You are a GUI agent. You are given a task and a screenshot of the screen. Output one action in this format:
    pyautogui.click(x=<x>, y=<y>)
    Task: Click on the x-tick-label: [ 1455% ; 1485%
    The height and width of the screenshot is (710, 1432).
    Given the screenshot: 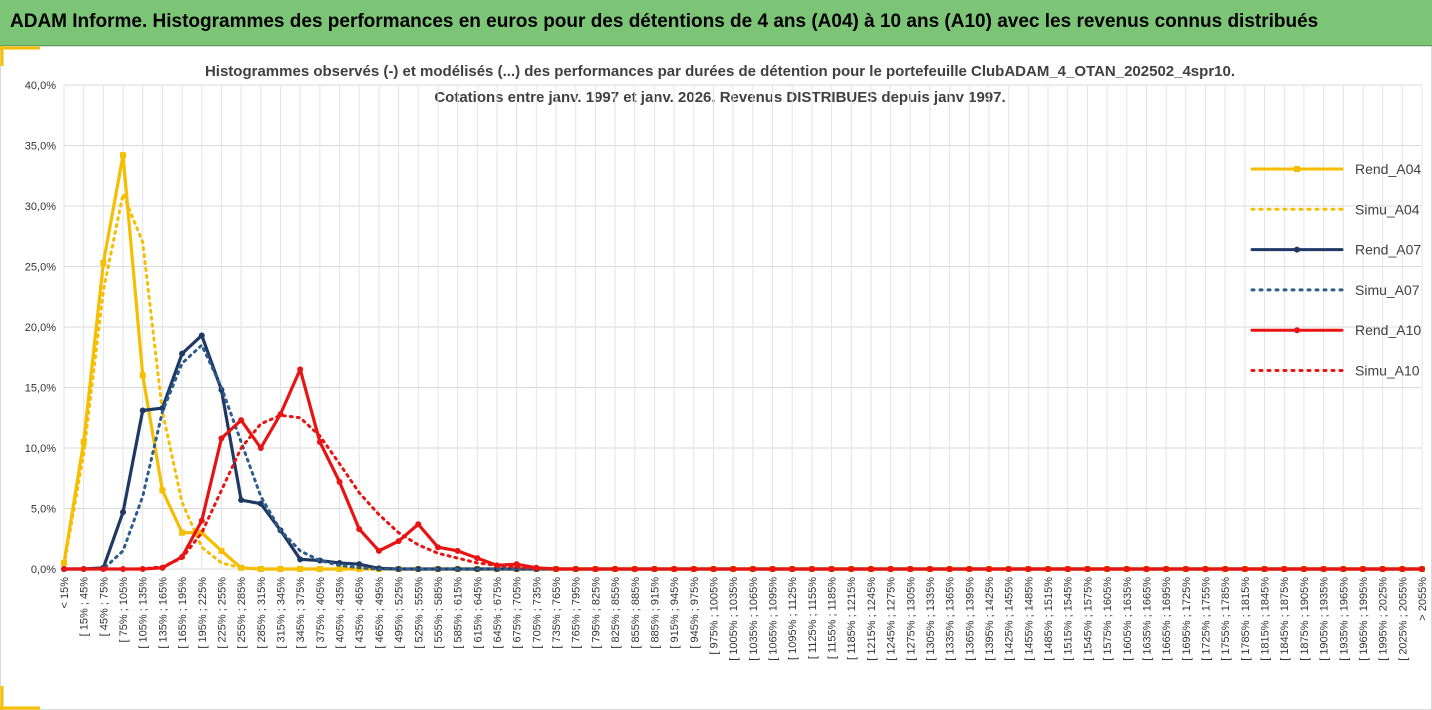 What is the action you would take?
    pyautogui.click(x=1029, y=619)
    